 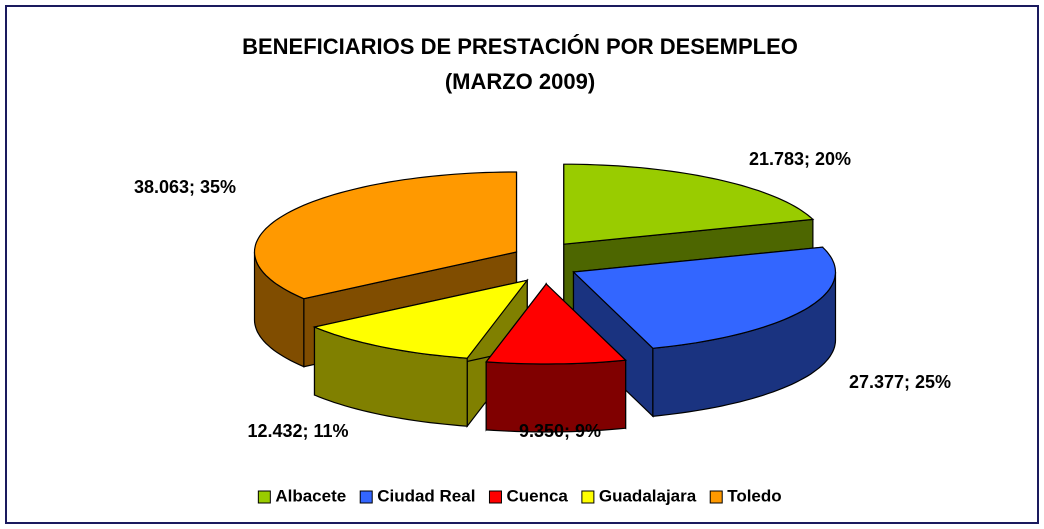 I want to click on data-label: 38.063; 35%, so click(x=185, y=187).